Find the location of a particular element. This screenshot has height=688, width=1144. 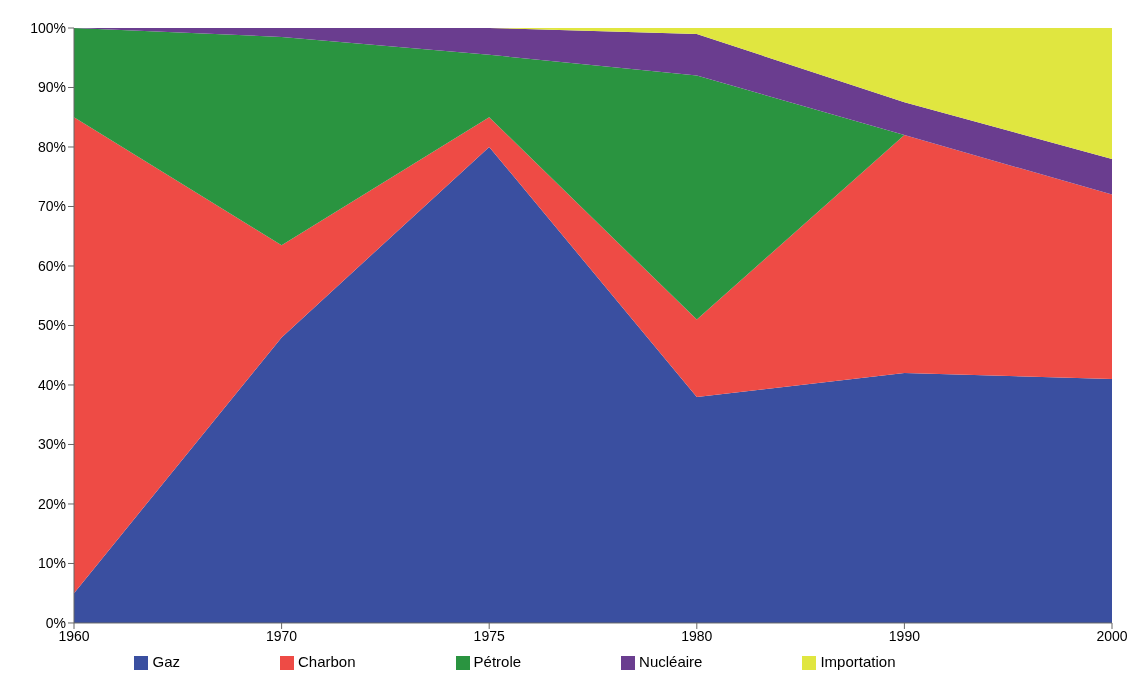

x-tick-label: 1970 is located at coordinates (282, 635).